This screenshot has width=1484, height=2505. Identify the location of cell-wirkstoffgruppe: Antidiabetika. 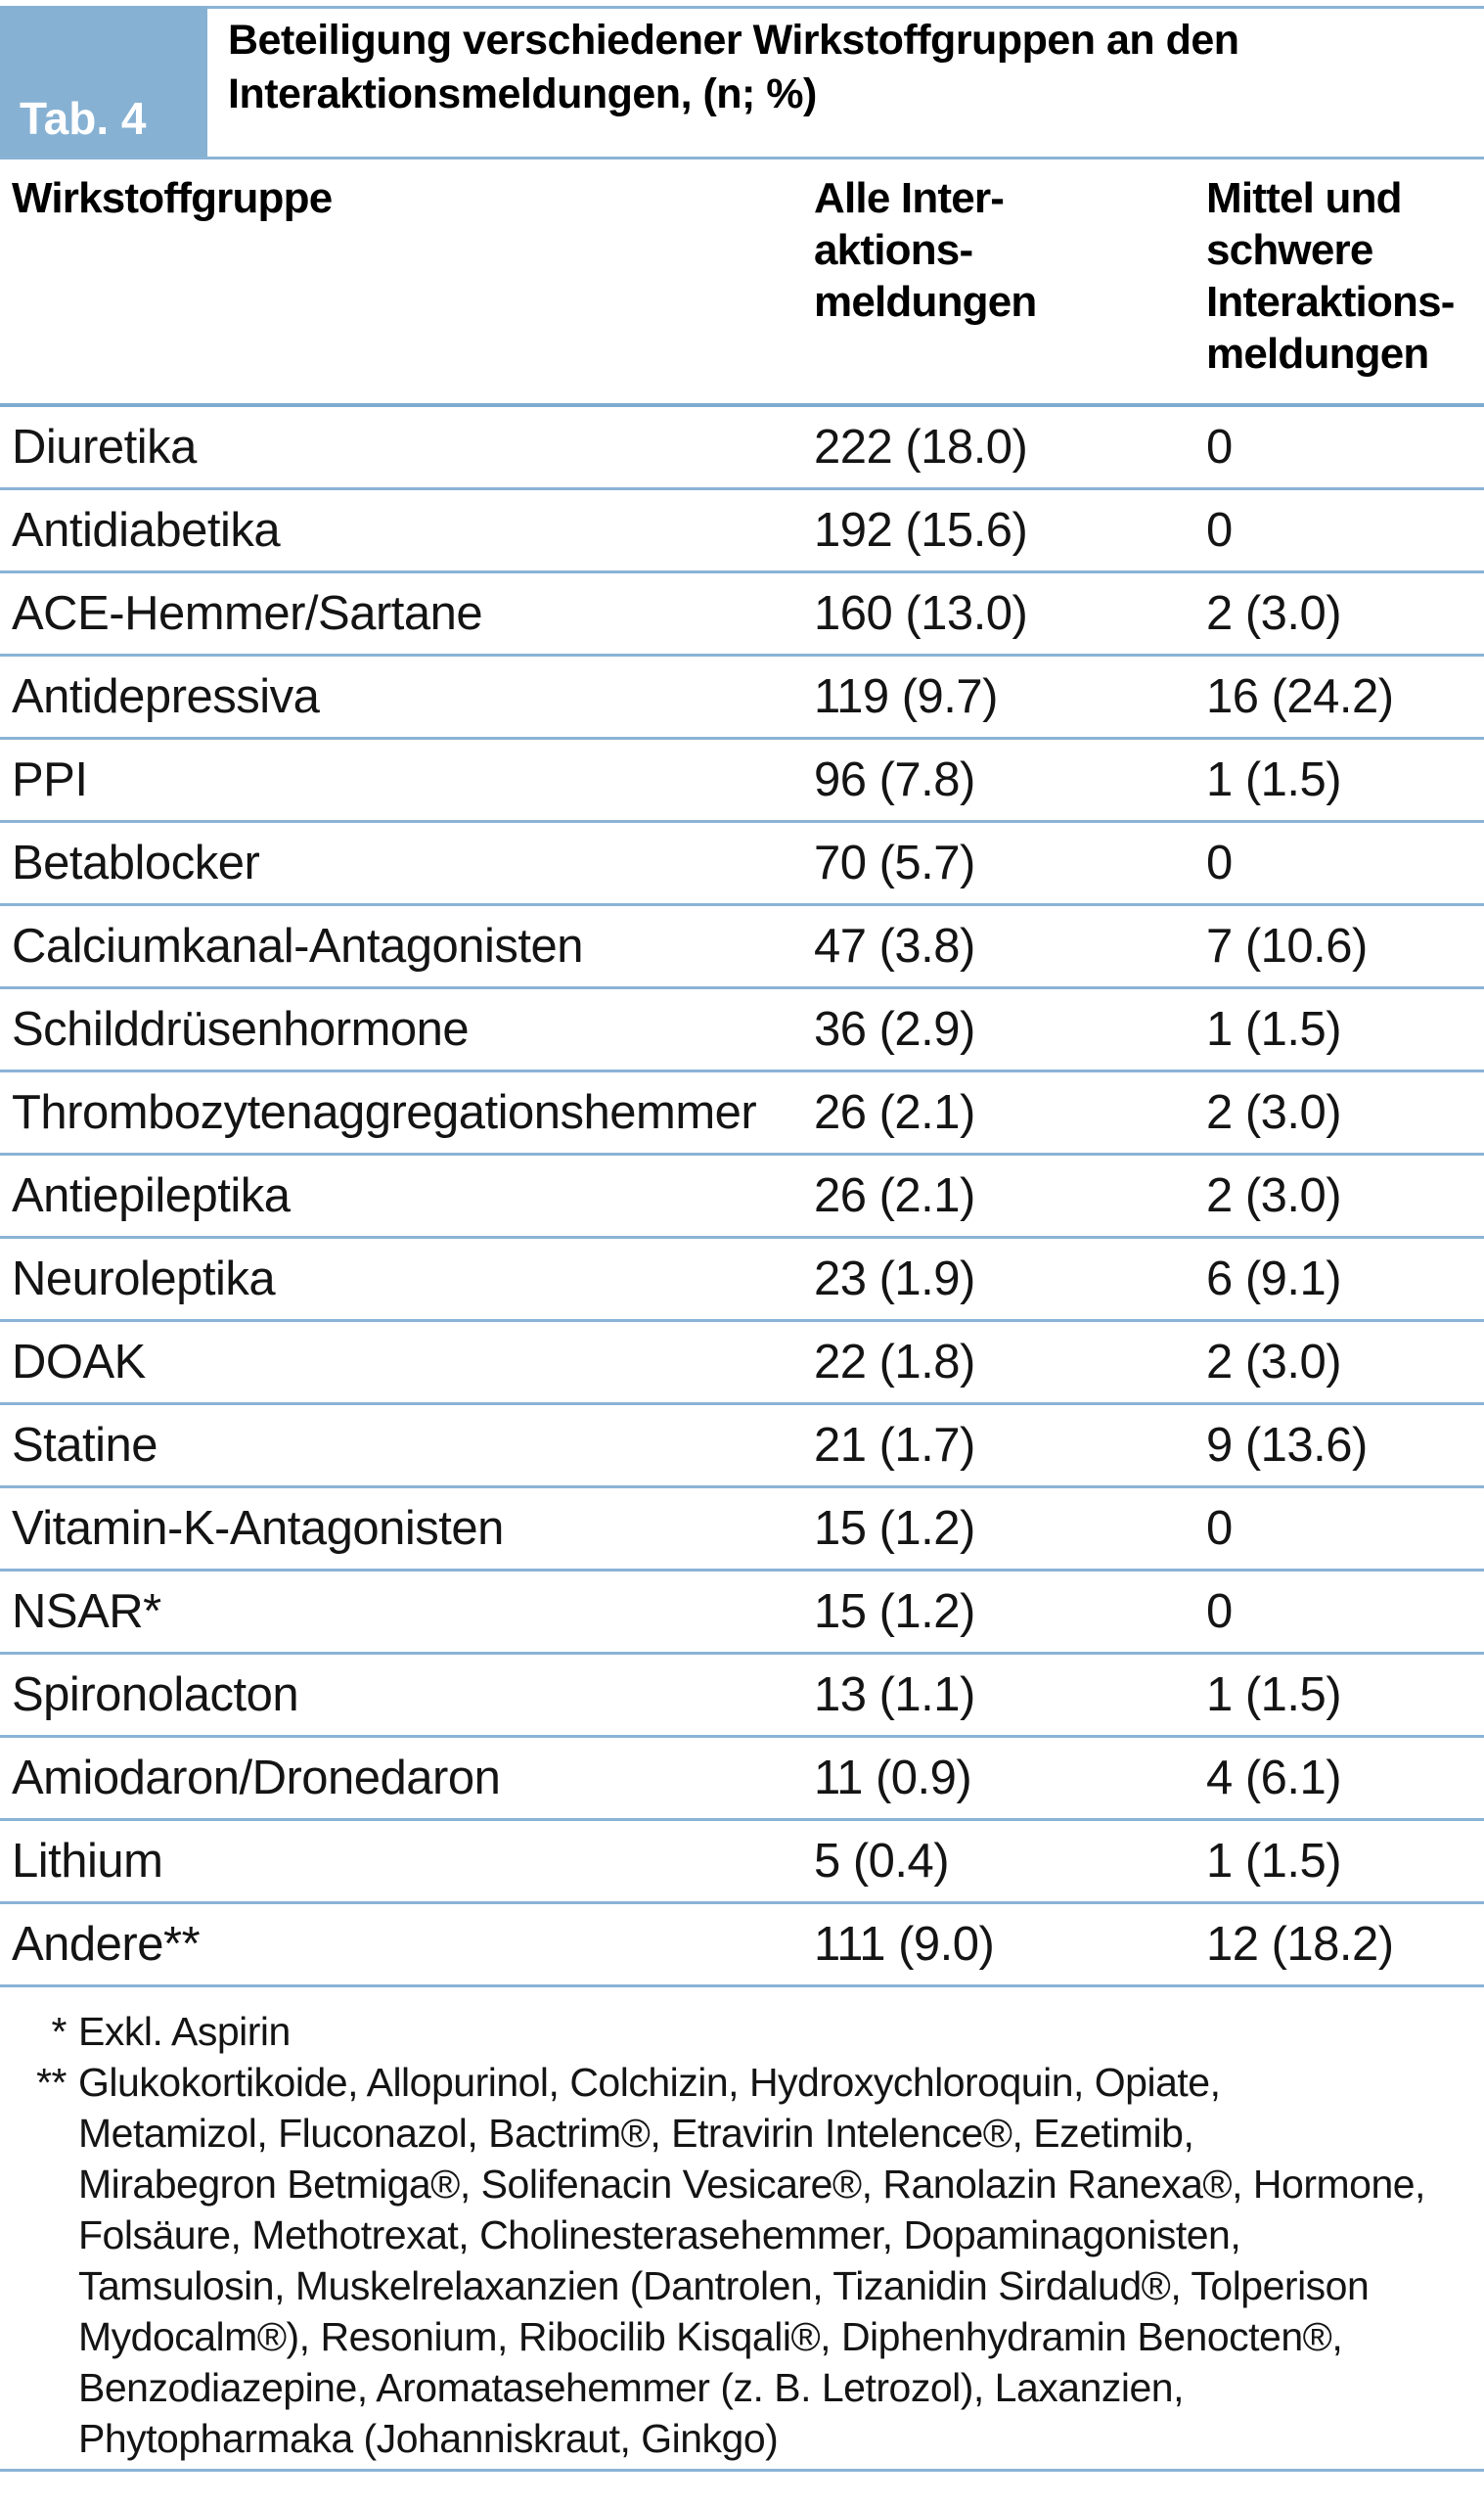
(146, 530).